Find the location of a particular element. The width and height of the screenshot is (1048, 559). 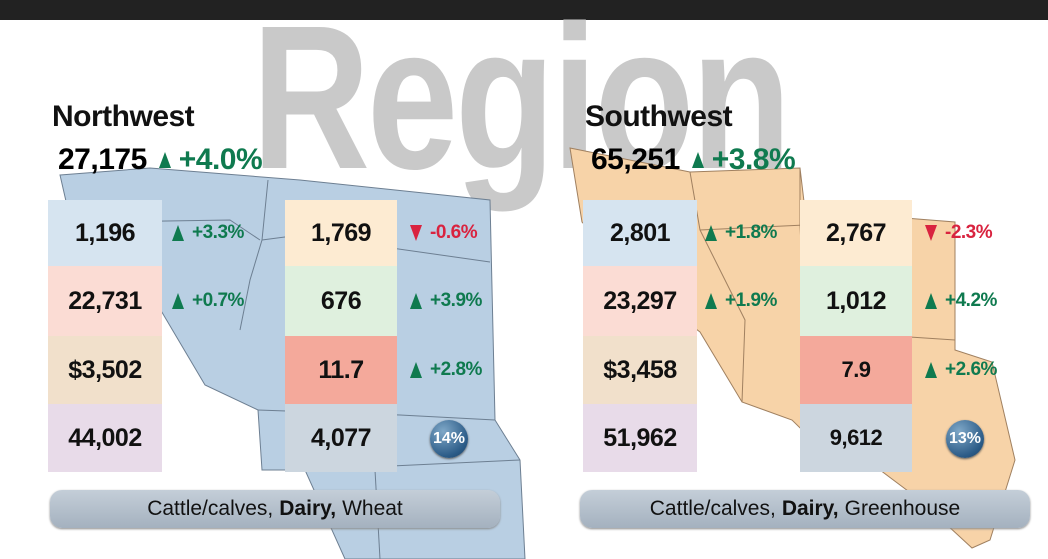

left-cell: 44,002 is located at coordinates (105, 438).